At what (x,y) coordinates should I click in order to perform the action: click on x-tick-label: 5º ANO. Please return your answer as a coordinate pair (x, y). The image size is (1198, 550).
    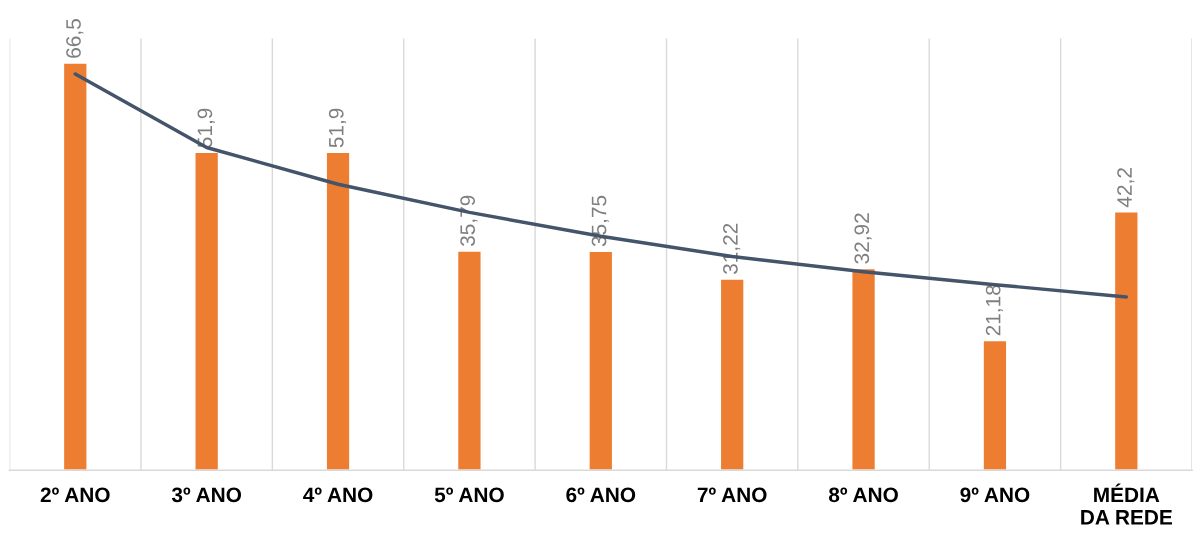
    Looking at the image, I should click on (469, 495).